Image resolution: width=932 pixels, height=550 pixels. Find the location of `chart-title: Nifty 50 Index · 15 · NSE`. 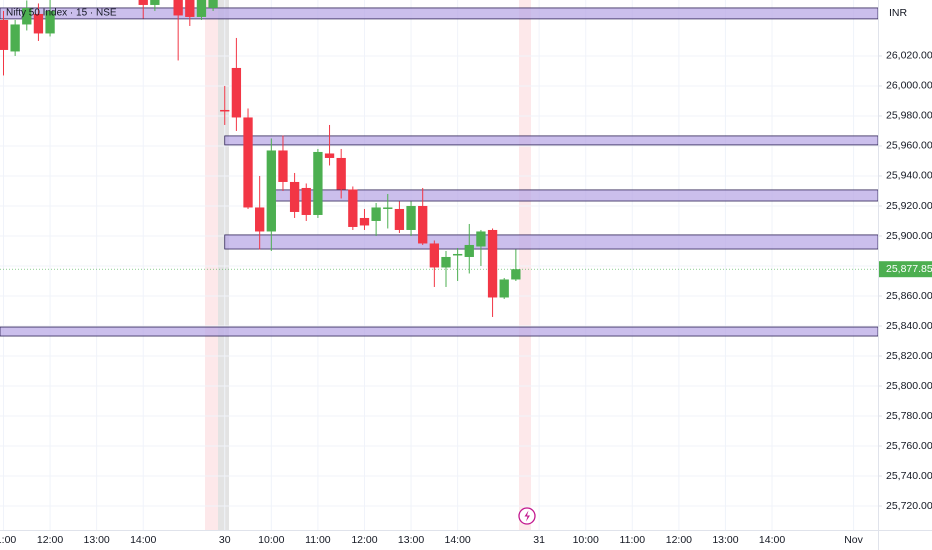

chart-title: Nifty 50 Index · 15 · NSE is located at coordinates (61, 13).